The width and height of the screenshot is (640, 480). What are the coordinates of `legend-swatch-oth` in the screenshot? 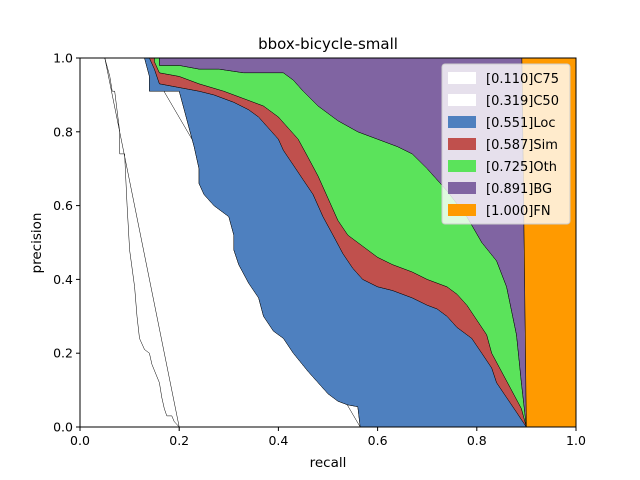 It's located at (462, 166).